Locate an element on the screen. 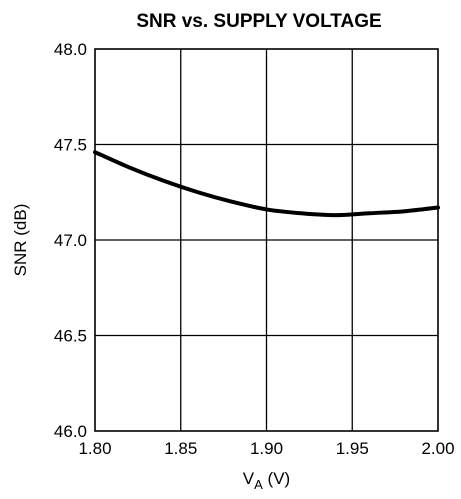 Image resolution: width=461 pixels, height=499 pixels. x-tick-label: 1.85 is located at coordinates (180, 448).